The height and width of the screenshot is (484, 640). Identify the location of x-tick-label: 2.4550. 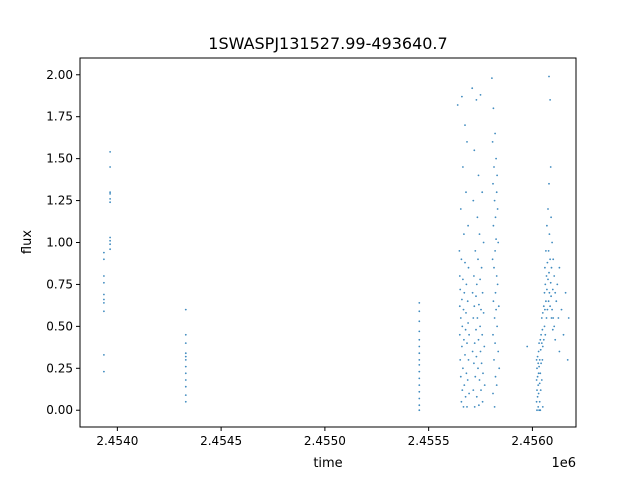
(325, 441).